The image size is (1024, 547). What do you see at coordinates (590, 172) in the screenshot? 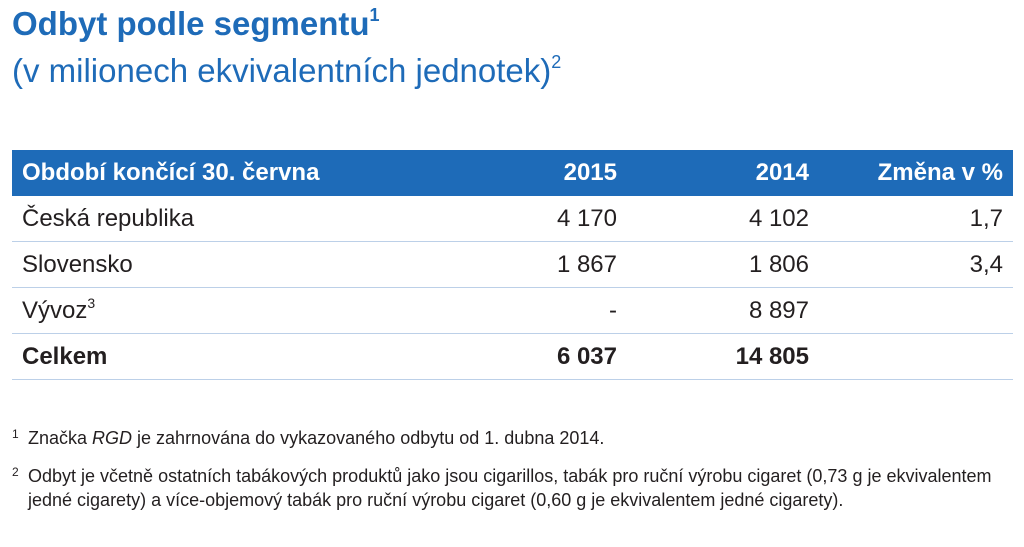
I see `header-2015: 2015` at bounding box center [590, 172].